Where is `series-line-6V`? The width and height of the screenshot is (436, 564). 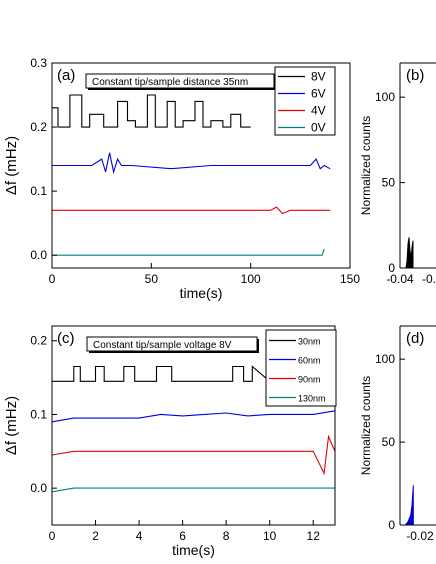 series-line-6V is located at coordinates (191, 163).